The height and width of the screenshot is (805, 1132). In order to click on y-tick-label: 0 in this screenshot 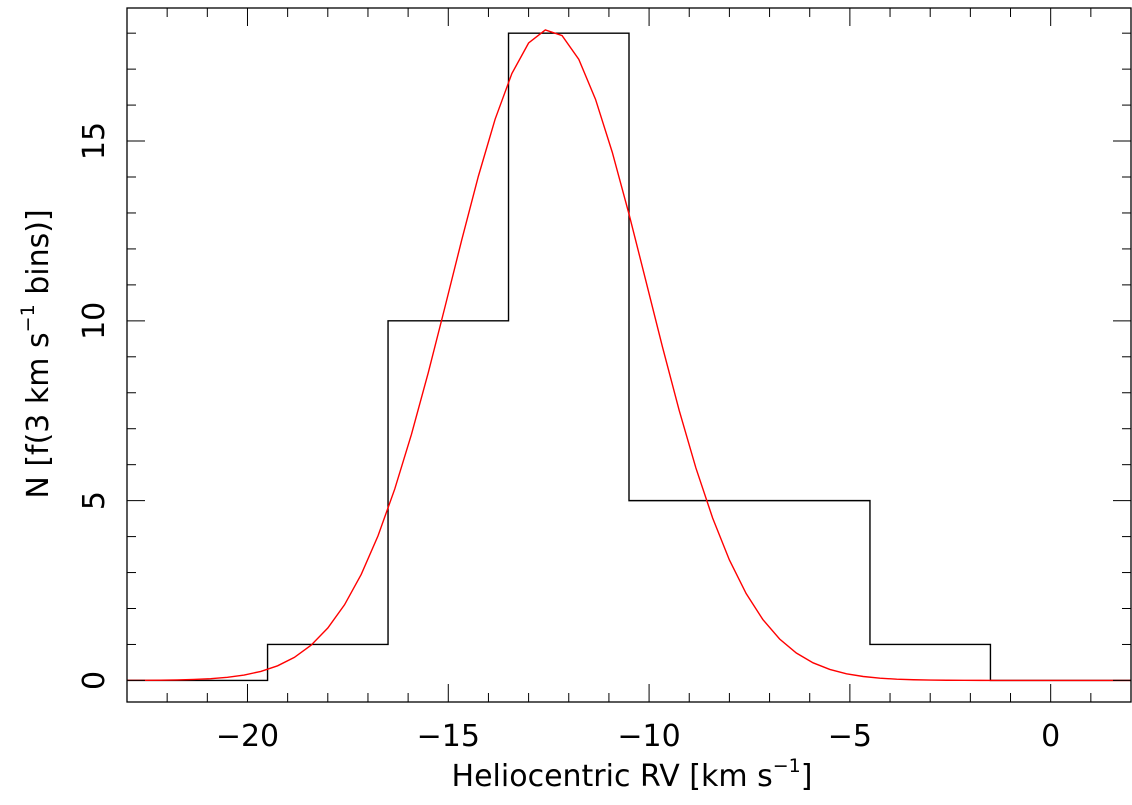, I will do `click(94, 680)`.